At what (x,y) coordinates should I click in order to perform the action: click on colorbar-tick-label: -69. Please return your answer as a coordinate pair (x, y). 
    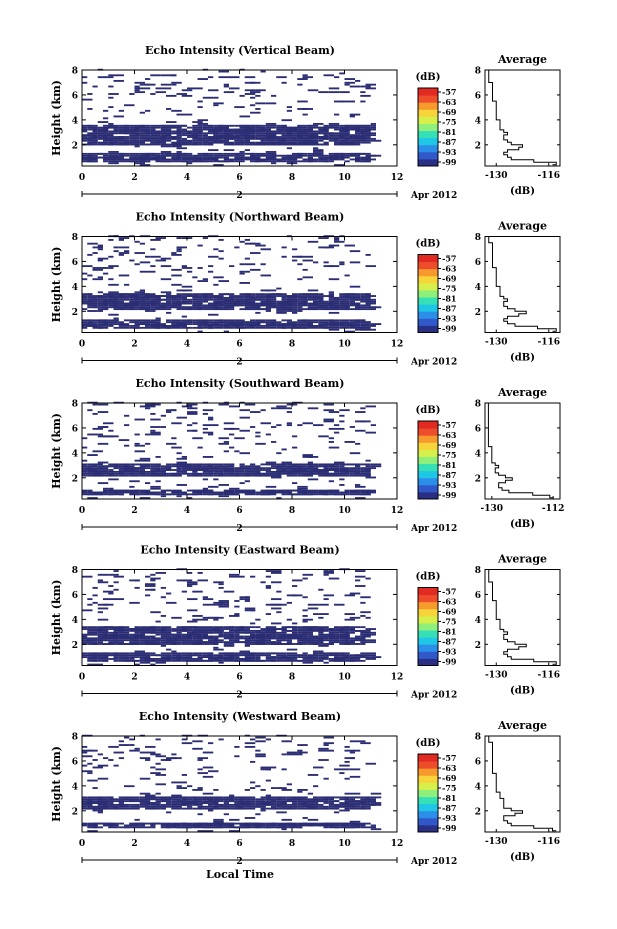
    Looking at the image, I should click on (449, 778).